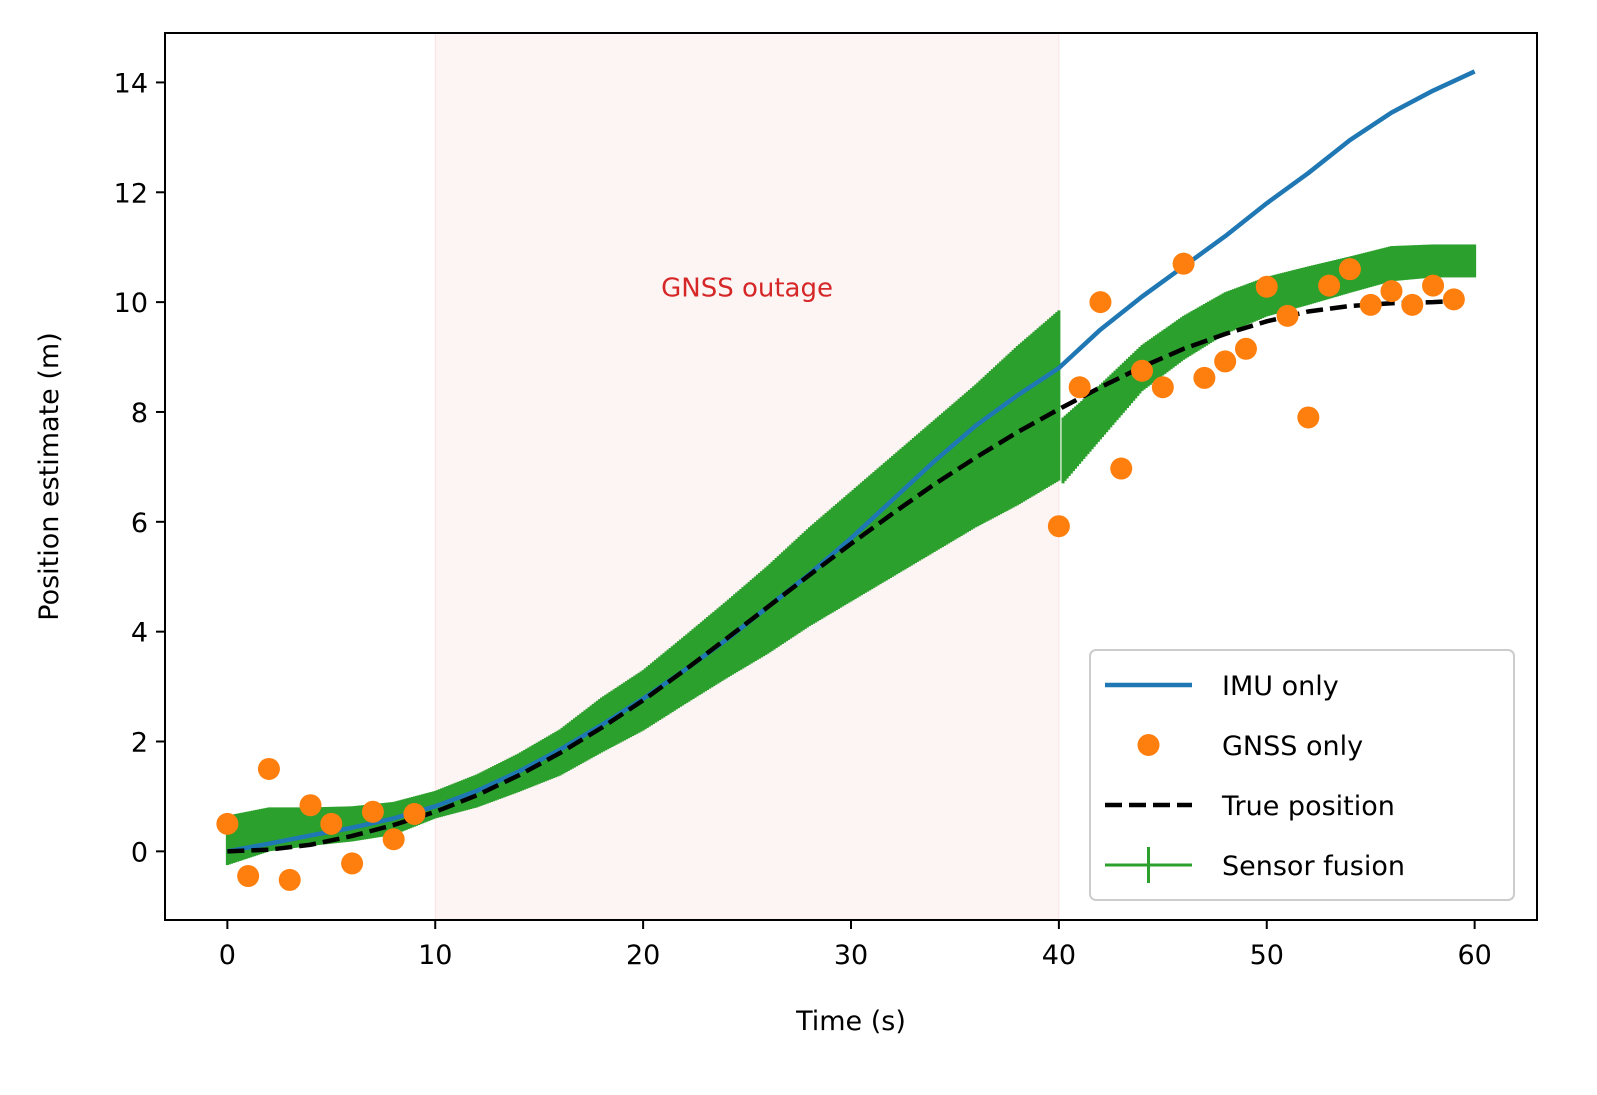 This screenshot has height=1095, width=1597. Describe the element at coordinates (643, 955) in the screenshot. I see `x-tick-label: 20` at that location.